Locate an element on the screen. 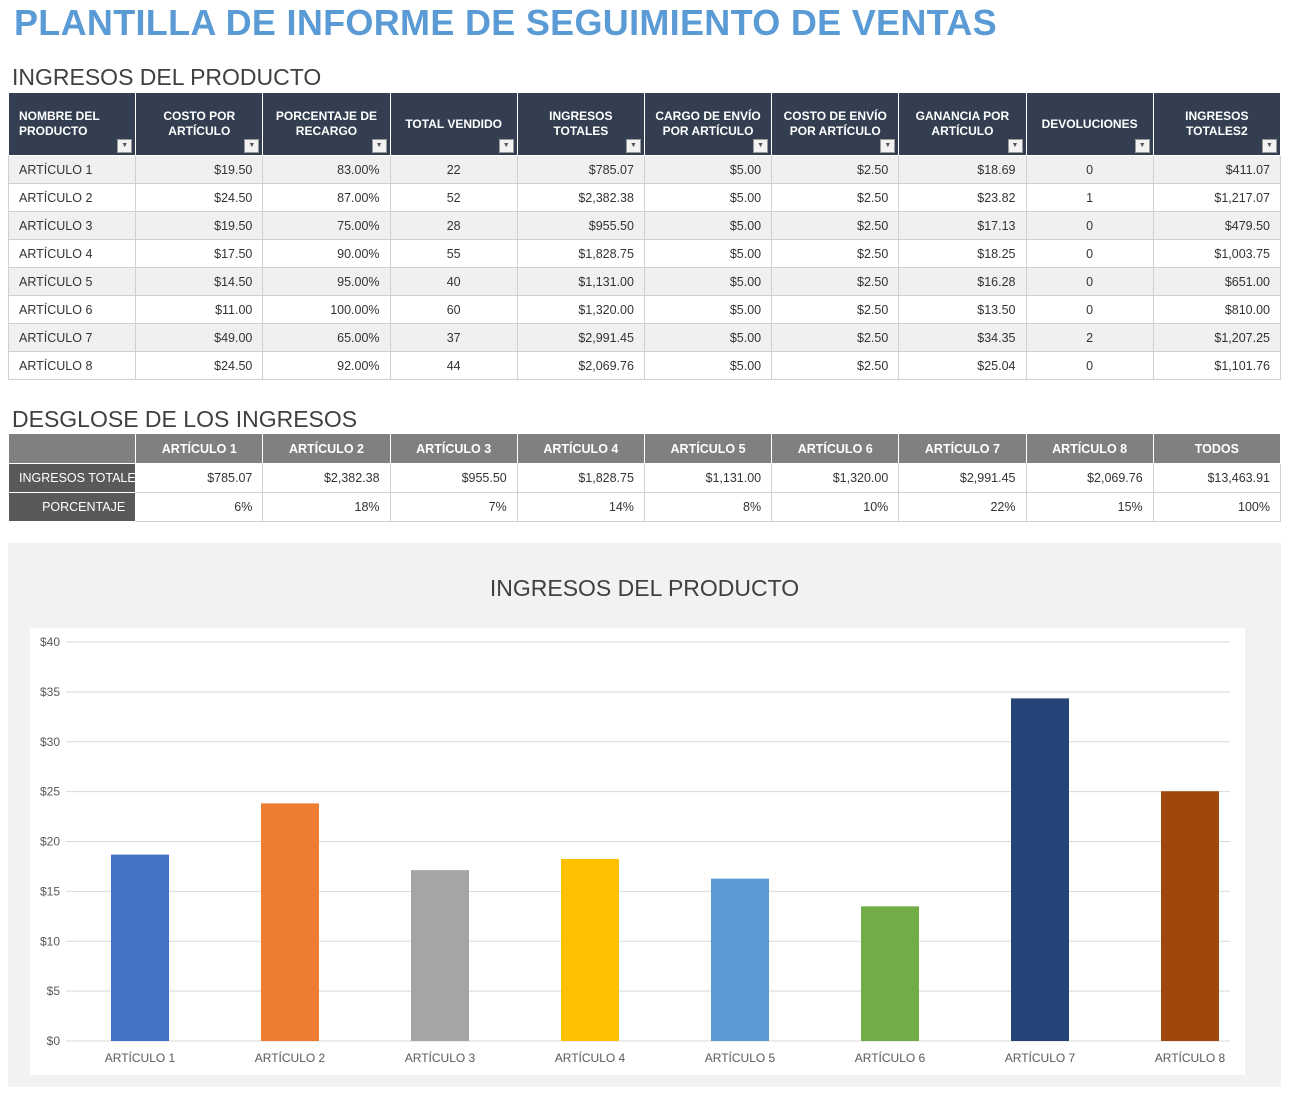 This screenshot has height=1095, width=1300. table-cell: $11.00 is located at coordinates (199, 309).